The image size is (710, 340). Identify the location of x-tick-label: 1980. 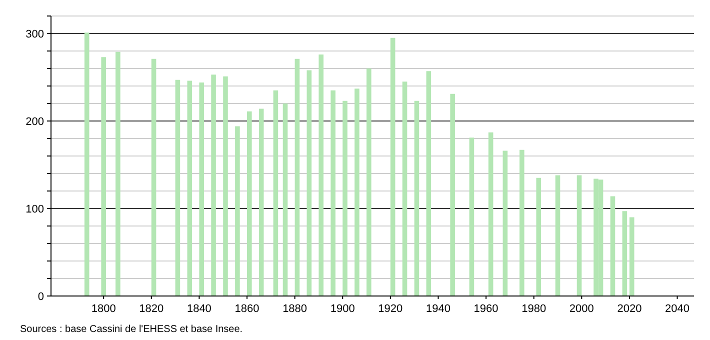
(534, 309).